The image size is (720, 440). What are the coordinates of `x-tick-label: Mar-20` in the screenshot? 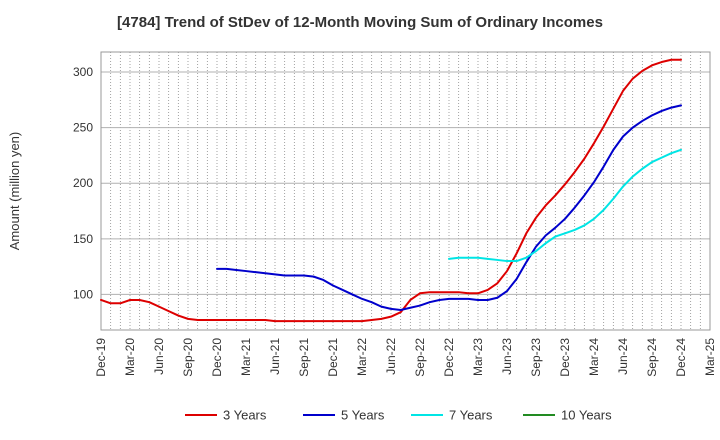 It's located at (130, 357).